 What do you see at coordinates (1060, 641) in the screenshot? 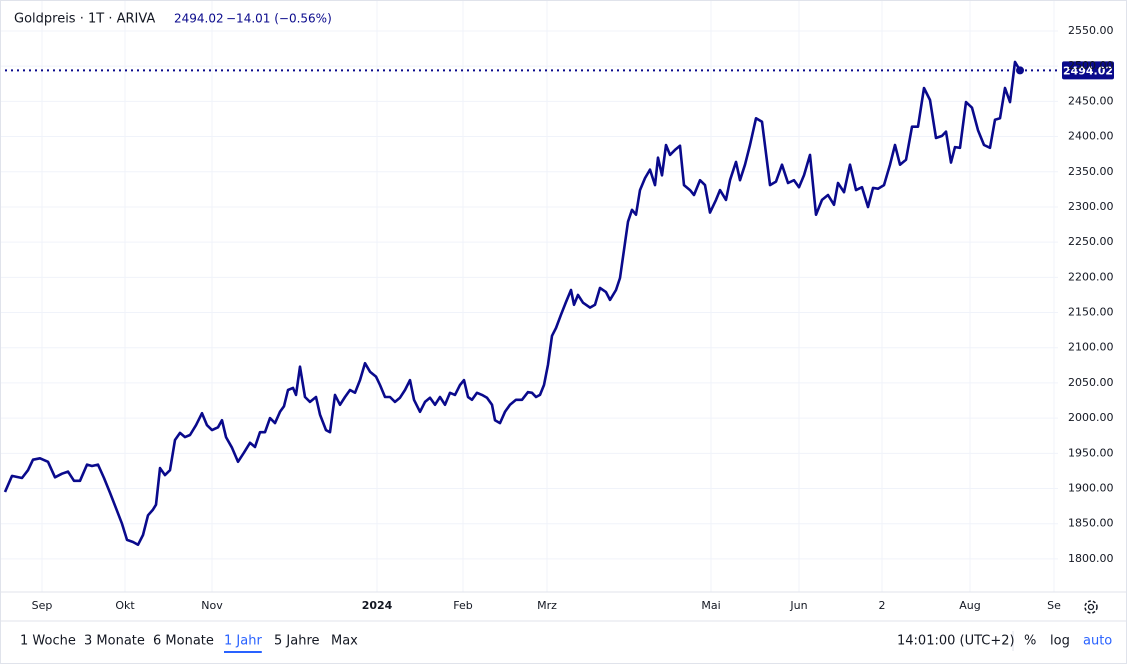
I see `log-button: log` at bounding box center [1060, 641].